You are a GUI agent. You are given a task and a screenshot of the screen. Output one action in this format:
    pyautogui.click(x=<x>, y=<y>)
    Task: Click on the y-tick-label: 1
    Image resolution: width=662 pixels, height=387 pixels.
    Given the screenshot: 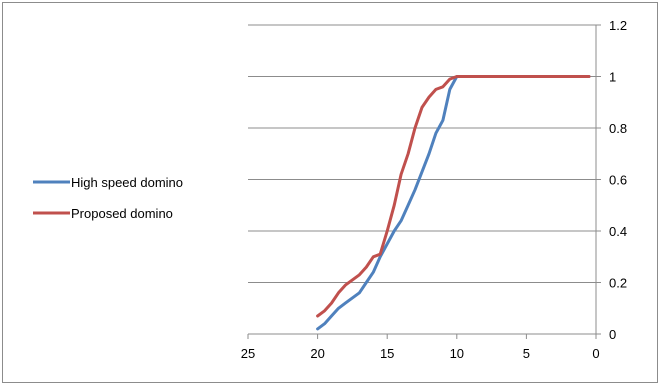 What is the action you would take?
    pyautogui.click(x=612, y=77)
    